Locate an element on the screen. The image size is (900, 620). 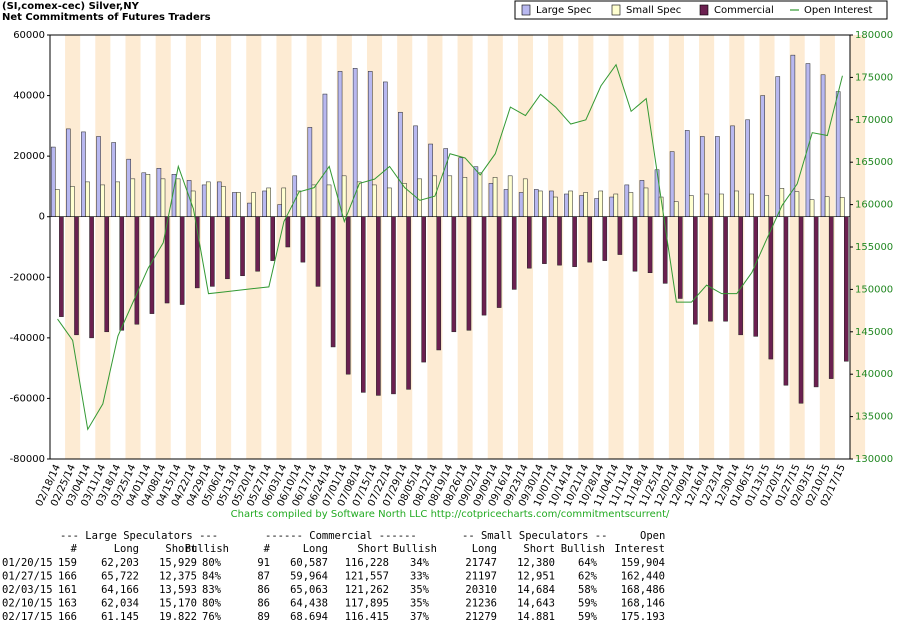
table-cell: 15,929 is located at coordinates (178, 563).